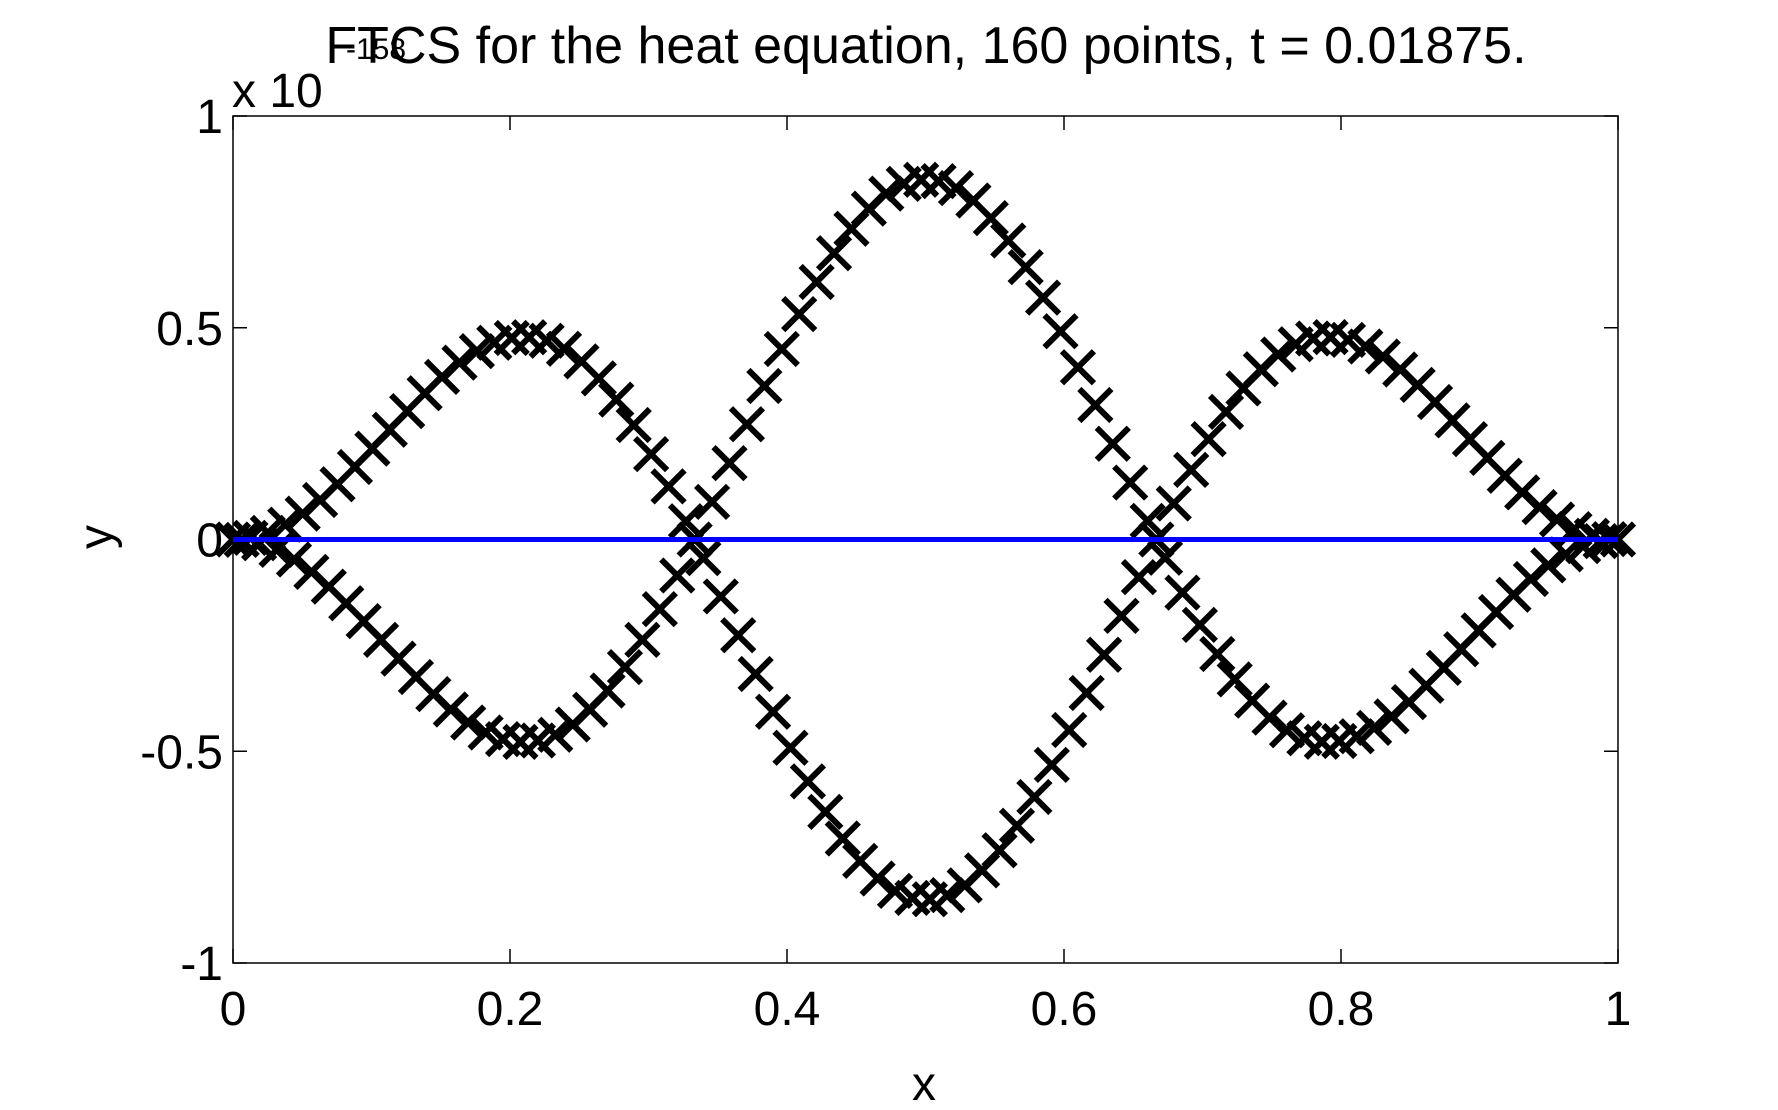  What do you see at coordinates (277, 91) in the screenshot?
I see `y-exponent-base: x 10` at bounding box center [277, 91].